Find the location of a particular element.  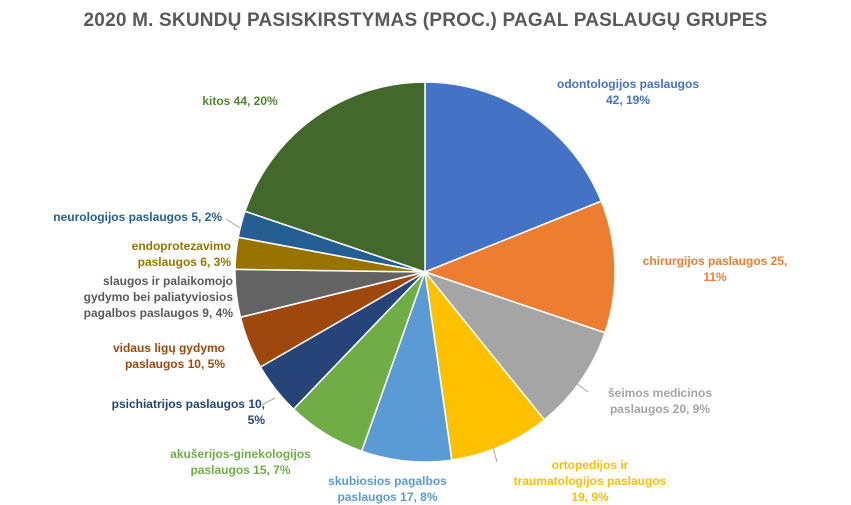

slice-label-line: chirurgijos paslaugos 25, is located at coordinates (715, 261).